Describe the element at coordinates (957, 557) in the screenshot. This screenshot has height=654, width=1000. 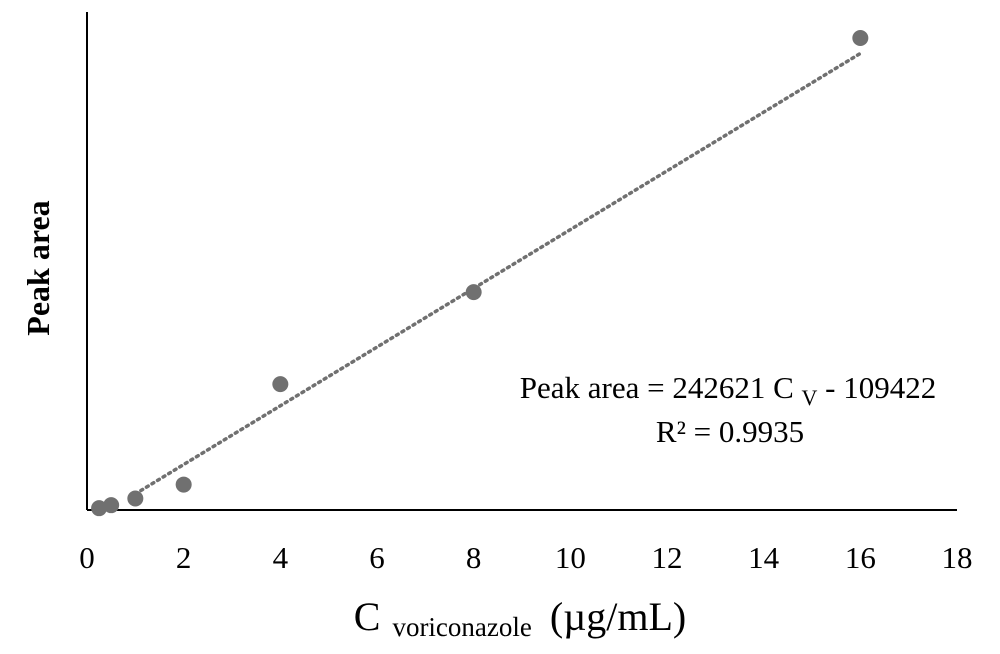
I see `x-tick-label: 18` at that location.